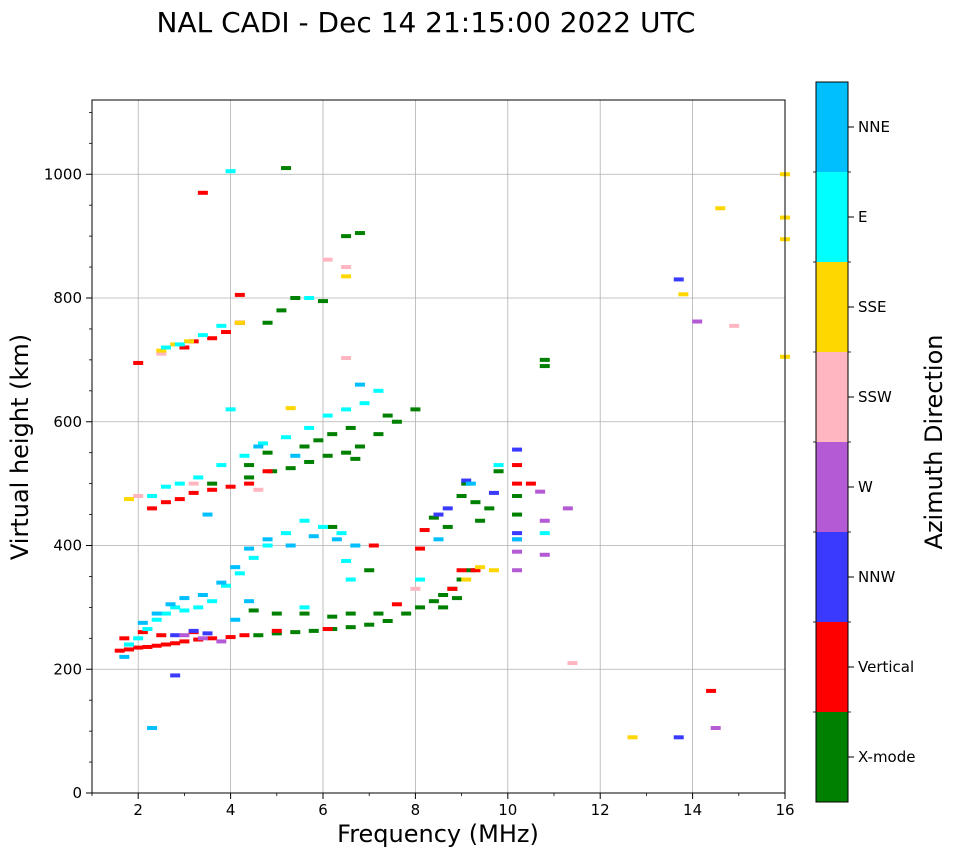 This screenshot has height=857, width=958. I want to click on colorbar-label-sse: SSE, so click(872, 307).